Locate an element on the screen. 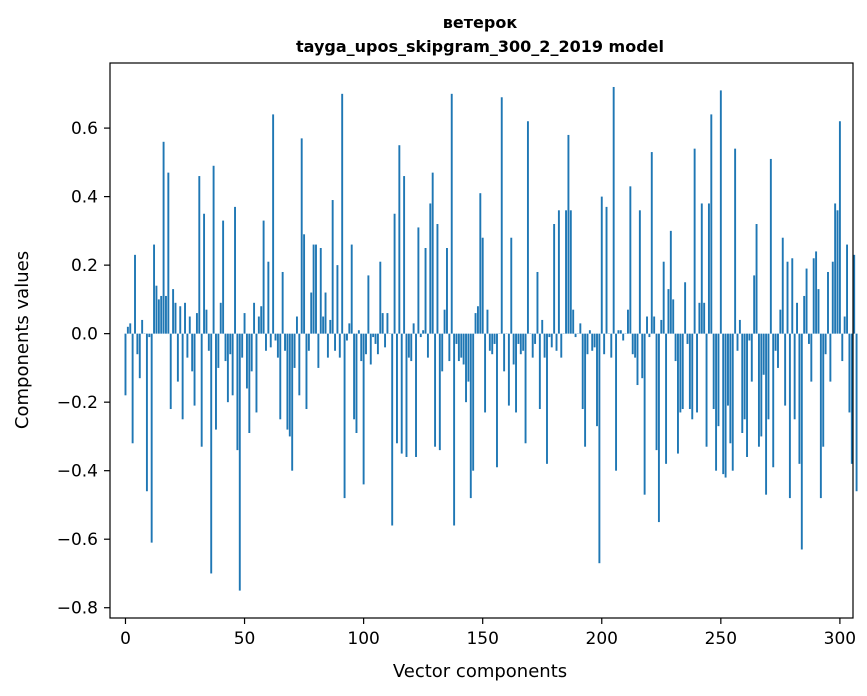 Image resolution: width=867 pixels, height=696 pixels. chart-title: ветерок is located at coordinates (480, 22).